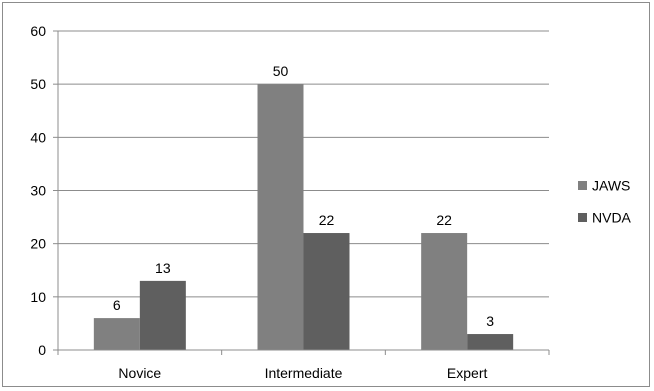  What do you see at coordinates (612, 218) in the screenshot?
I see `legend-label-nvda: NVDA` at bounding box center [612, 218].